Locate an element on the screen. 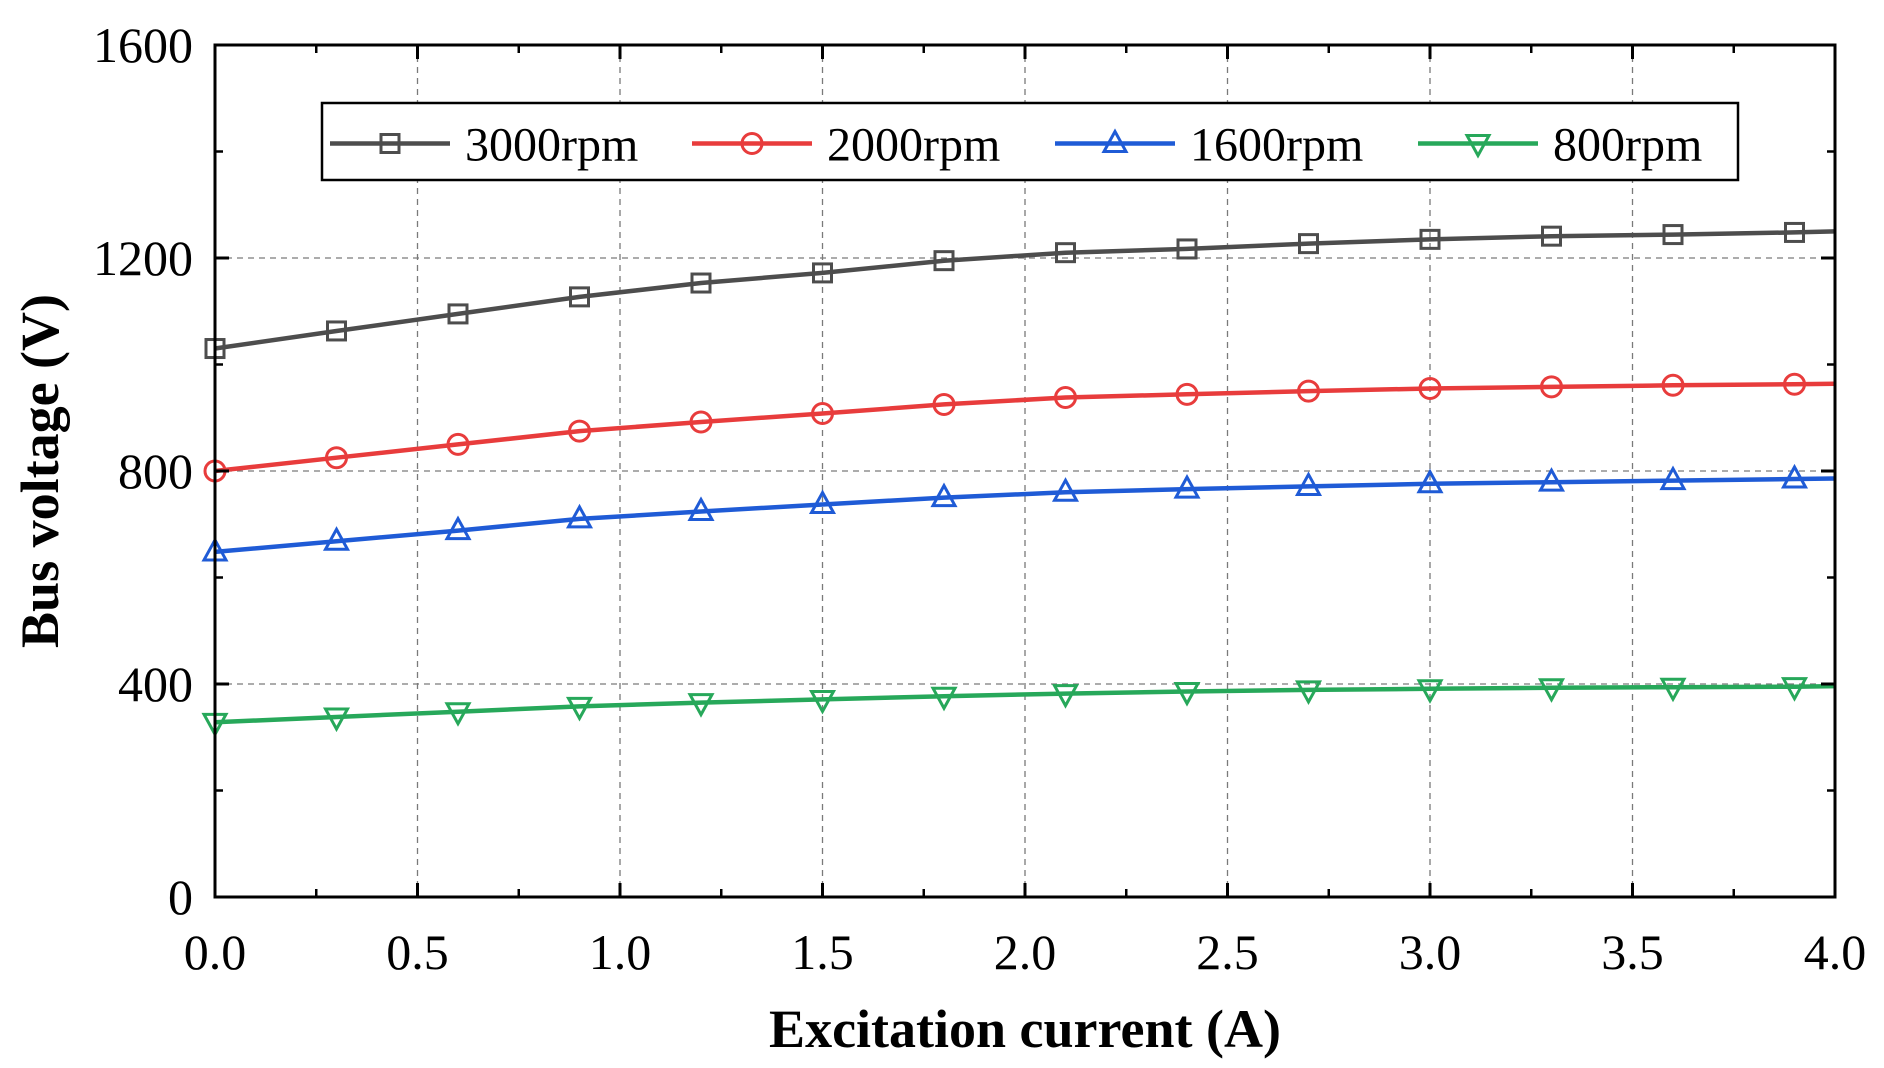  x-tick-label: 4.0 is located at coordinates (1835, 952).